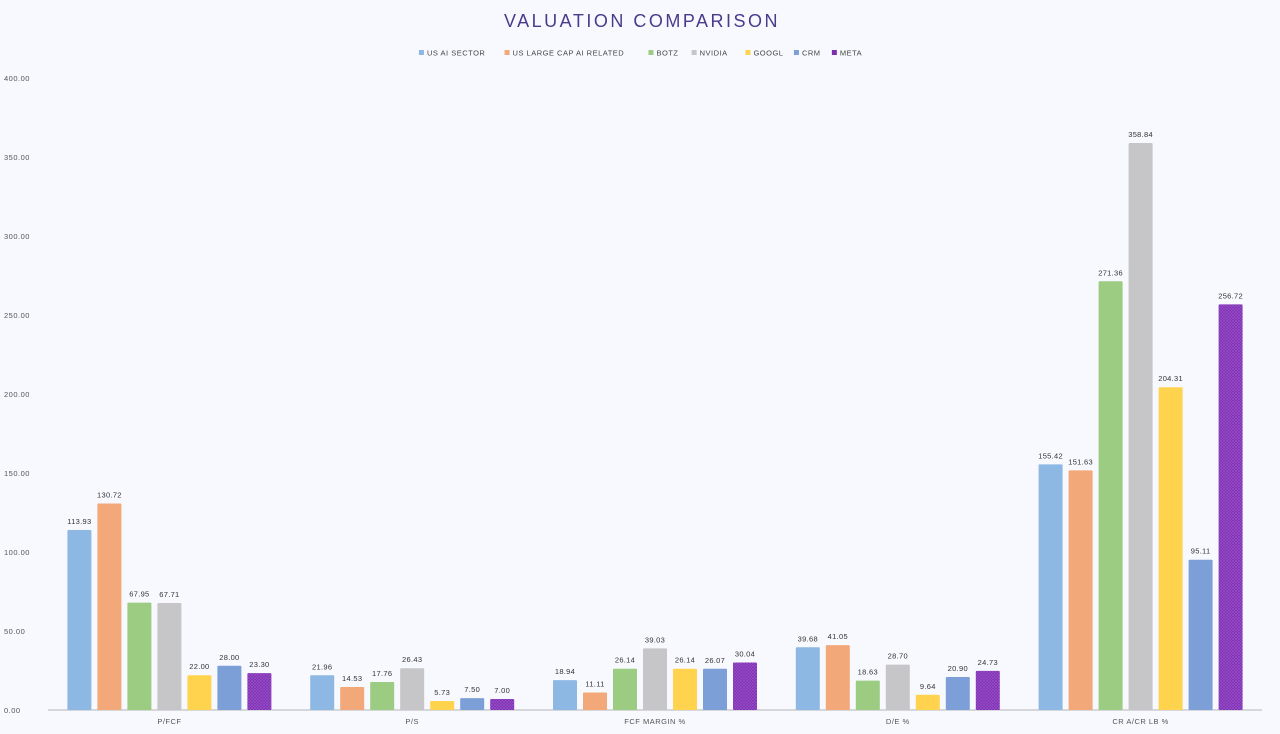 Image resolution: width=1280 pixels, height=734 pixels. What do you see at coordinates (502, 704) in the screenshot?
I see `bar-meta-p-s` at bounding box center [502, 704].